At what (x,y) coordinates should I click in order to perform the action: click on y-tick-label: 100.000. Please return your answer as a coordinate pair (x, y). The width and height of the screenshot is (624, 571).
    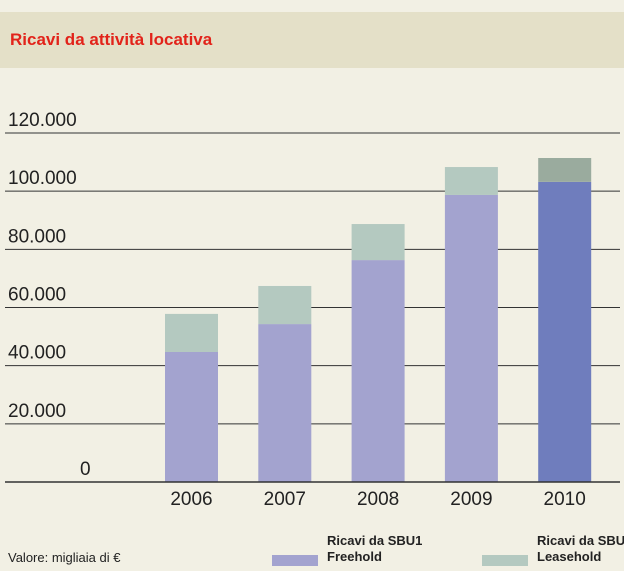
    Looking at the image, I should click on (42, 178).